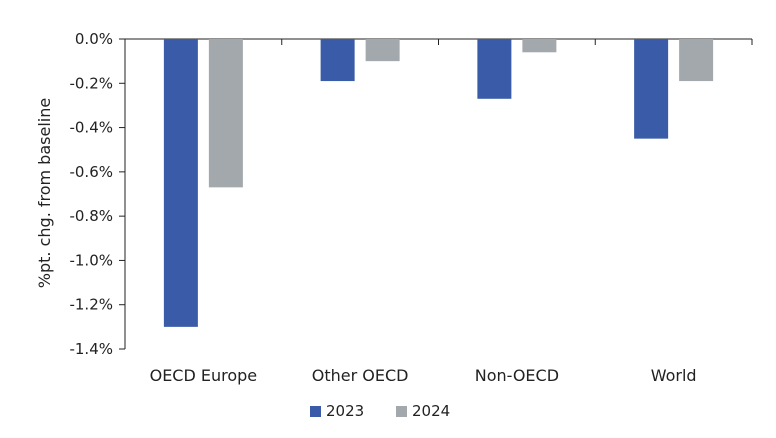 The image size is (776, 438). Describe the element at coordinates (94, 39) in the screenshot. I see `y-tick-label: 0.0%` at that location.